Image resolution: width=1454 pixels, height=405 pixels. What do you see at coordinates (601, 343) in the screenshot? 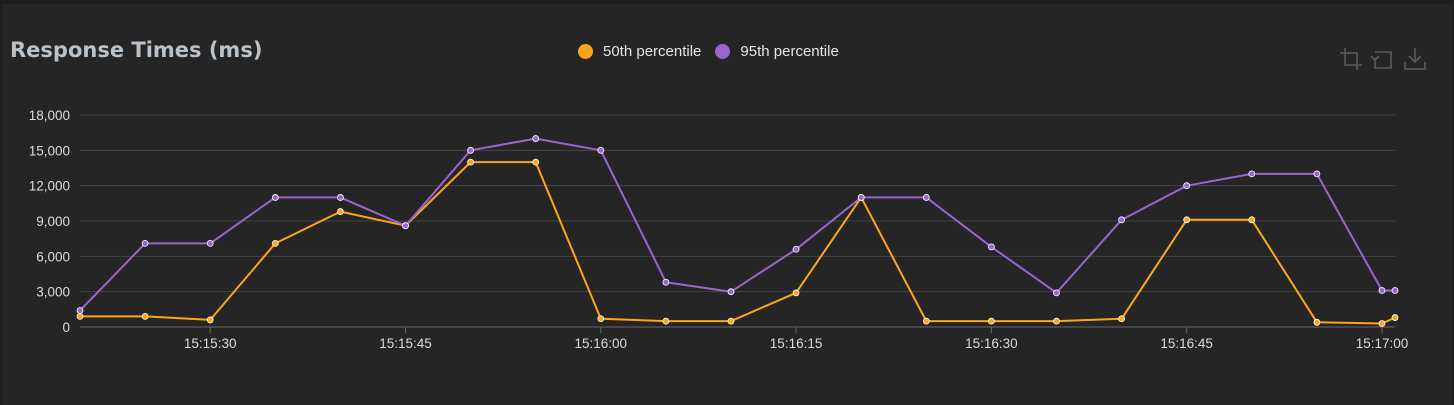
I see `x-tick-label: 15:16:00` at bounding box center [601, 343].